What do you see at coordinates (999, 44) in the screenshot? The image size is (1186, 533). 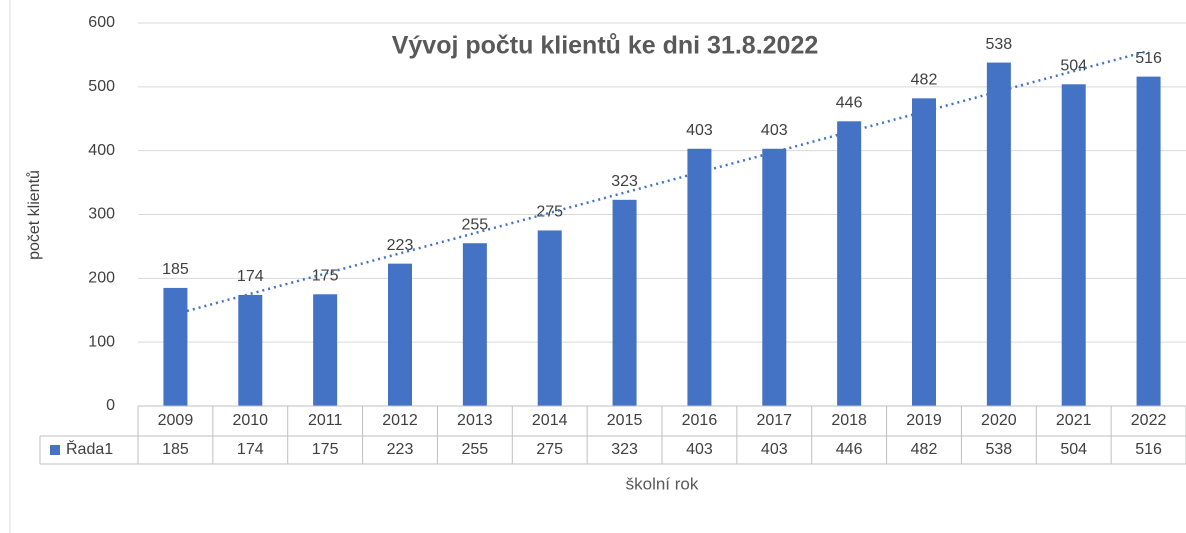 I see `data-label: 538` at bounding box center [999, 44].